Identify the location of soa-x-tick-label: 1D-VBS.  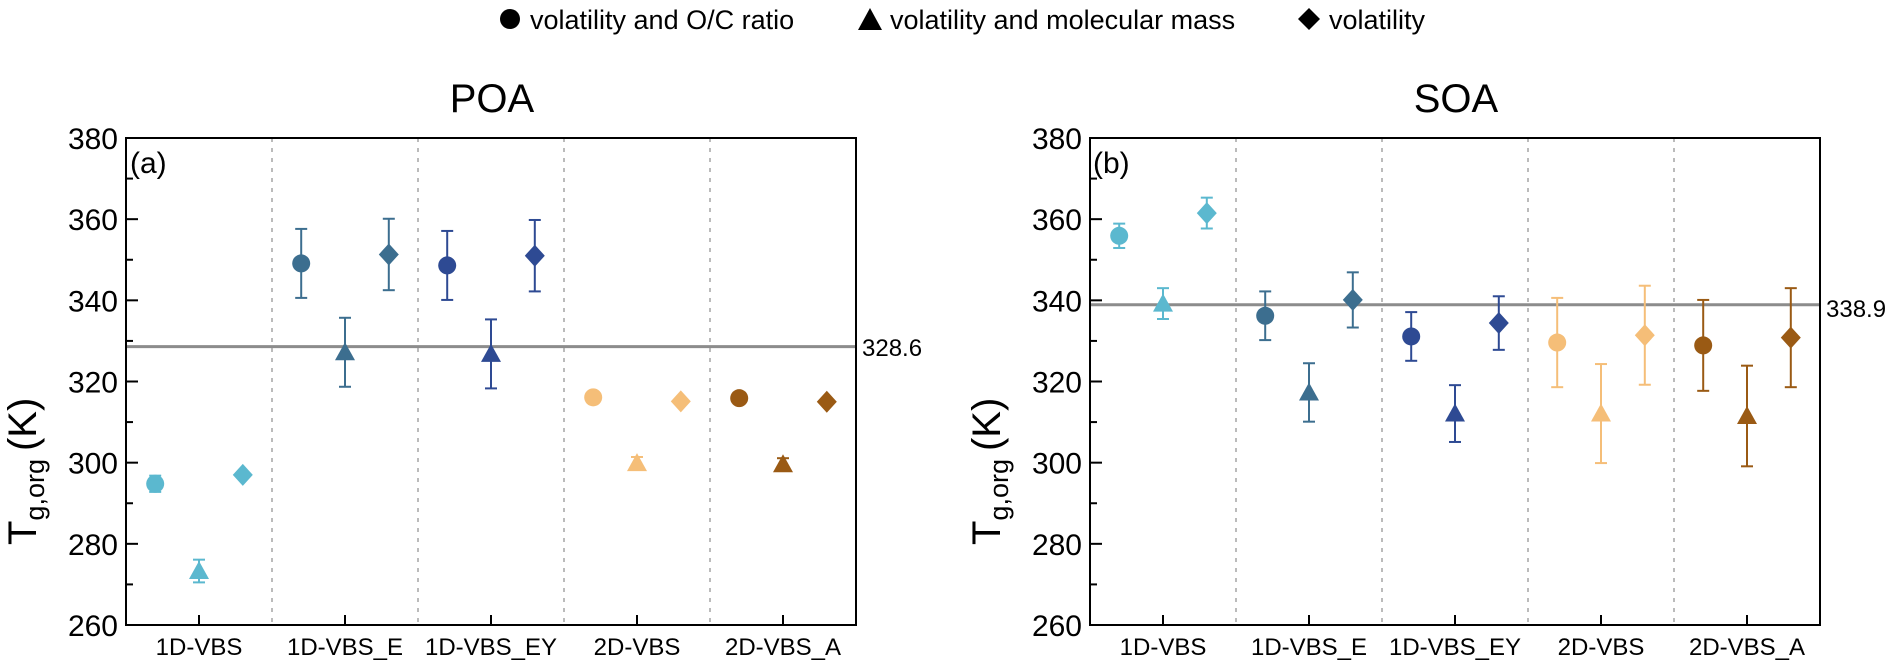
(1163, 647).